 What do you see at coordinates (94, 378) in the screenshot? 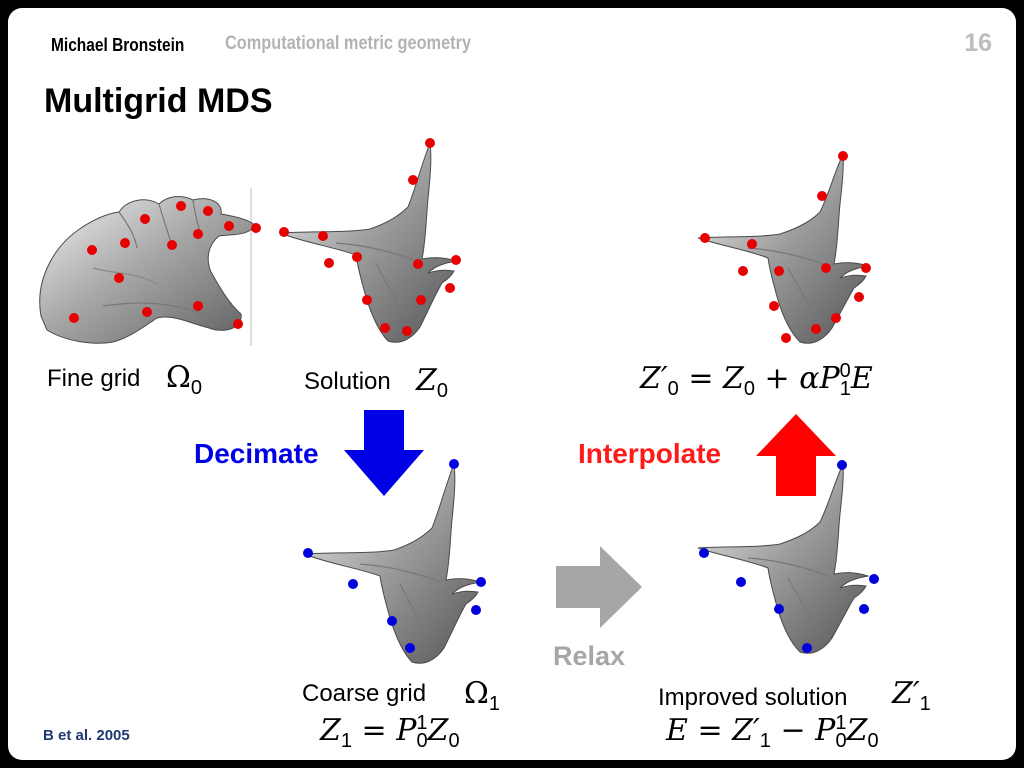
I see `fine-grid-label: Fine grid` at bounding box center [94, 378].